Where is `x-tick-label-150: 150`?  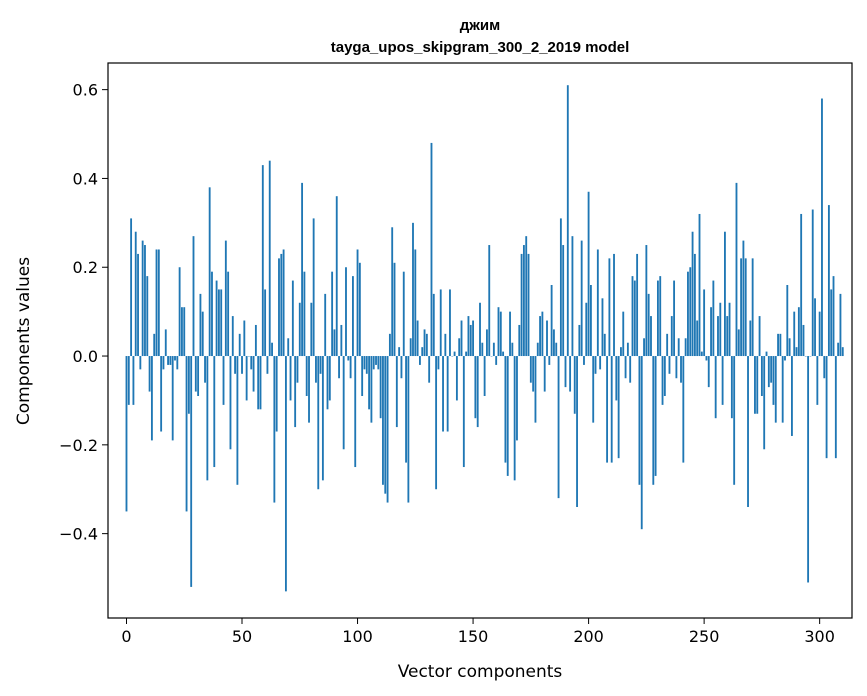
x-tick-label-150: 150 is located at coordinates (473, 636).